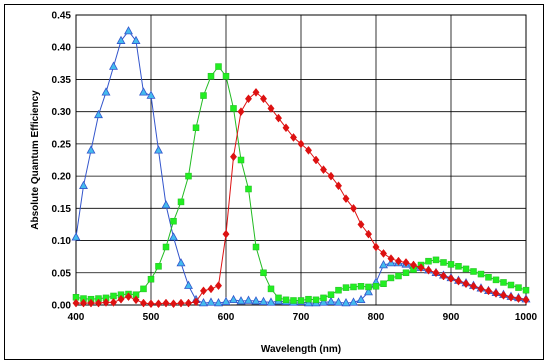 This screenshot has height=364, width=548. I want to click on y-axis-label: Absolute Quantum Efficiency, so click(35, 160).